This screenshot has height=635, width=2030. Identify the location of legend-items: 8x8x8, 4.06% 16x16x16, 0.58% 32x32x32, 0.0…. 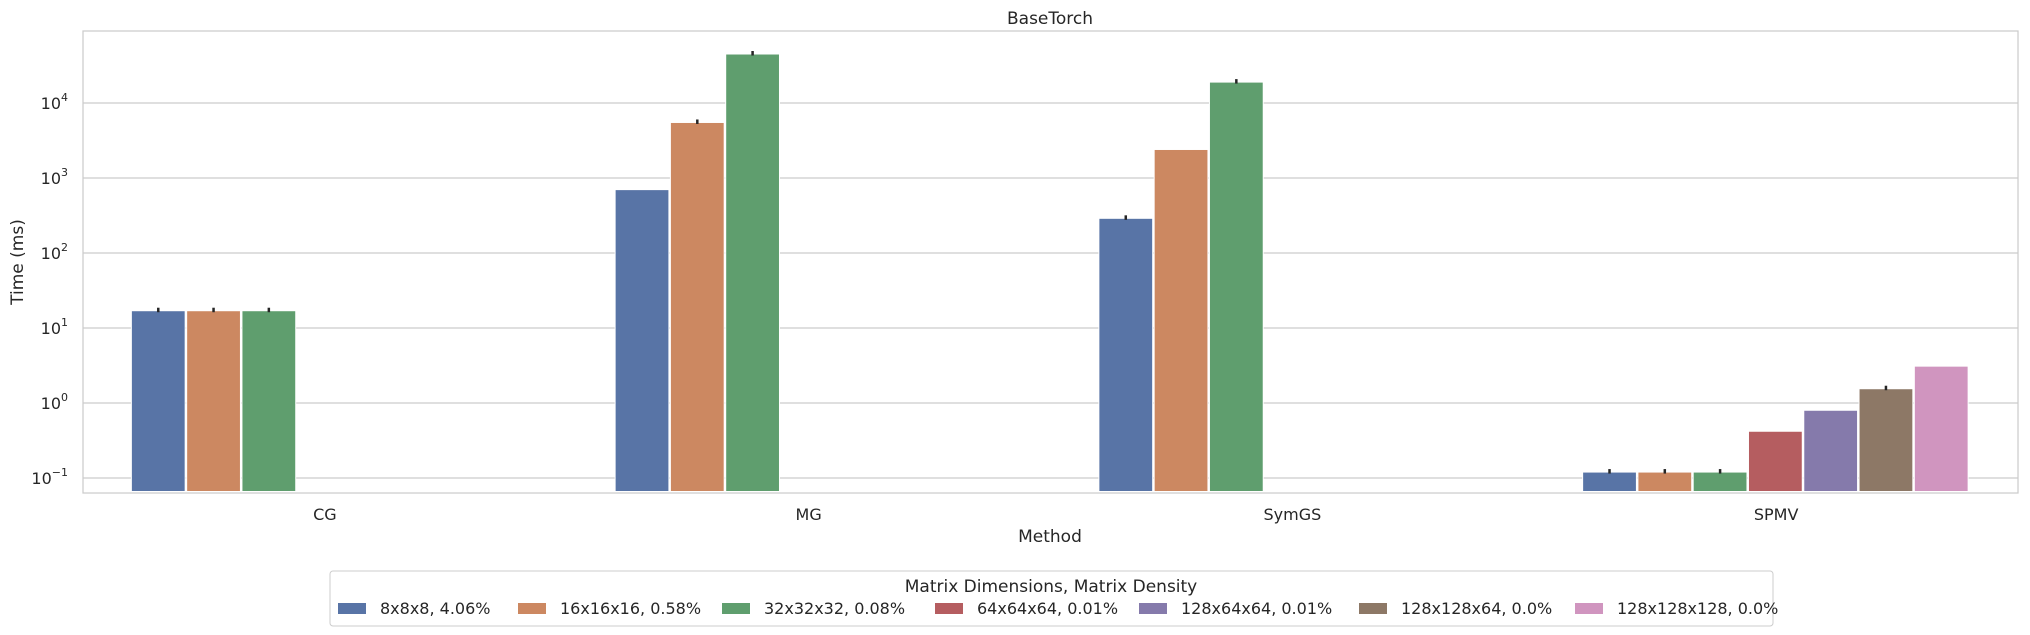
(1058, 608).